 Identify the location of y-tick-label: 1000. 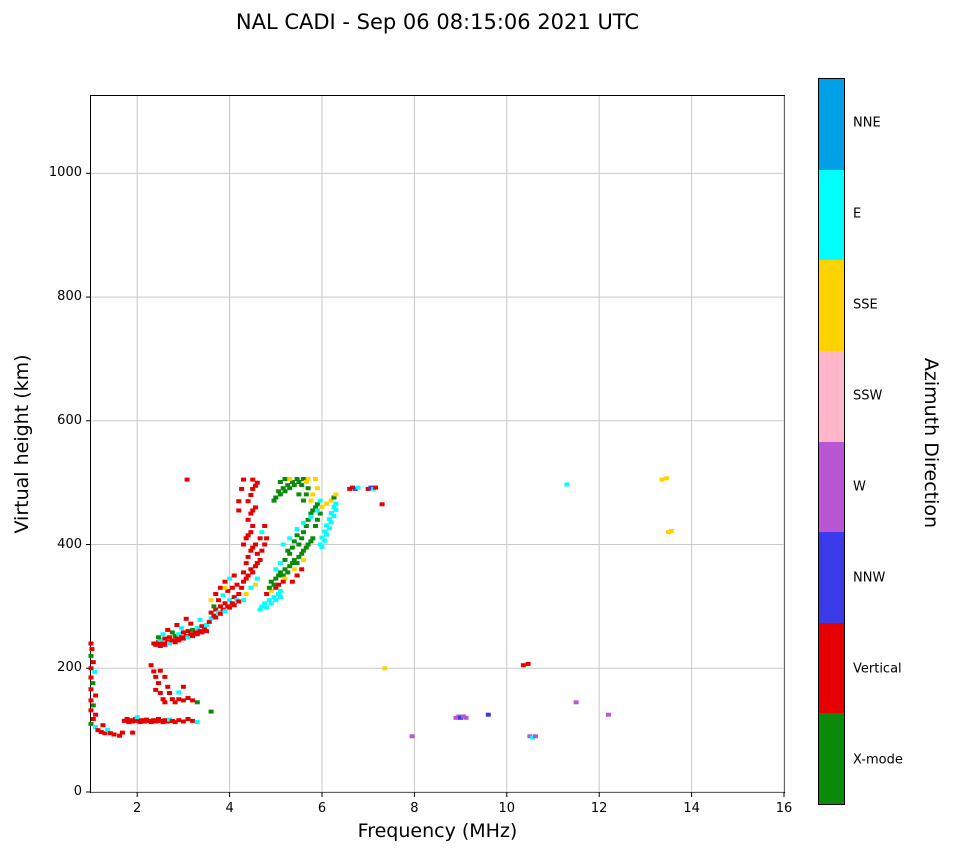
(65, 173).